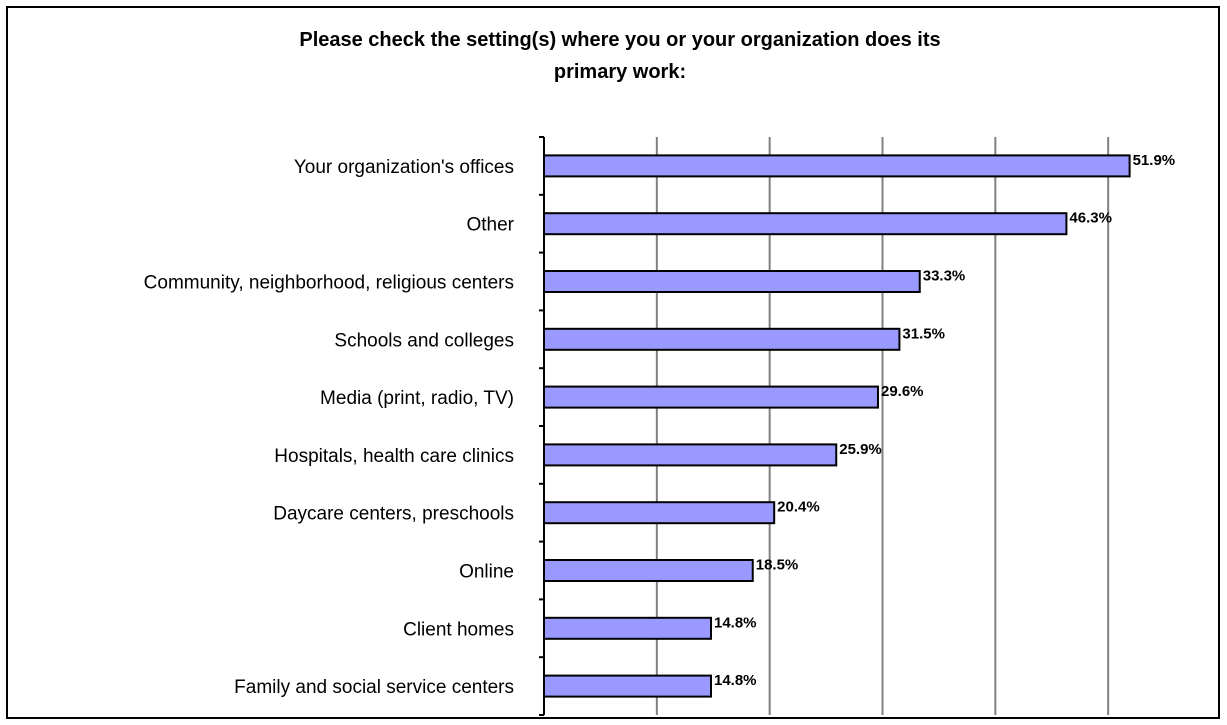  I want to click on category-label: Family and social service centers, so click(374, 687).